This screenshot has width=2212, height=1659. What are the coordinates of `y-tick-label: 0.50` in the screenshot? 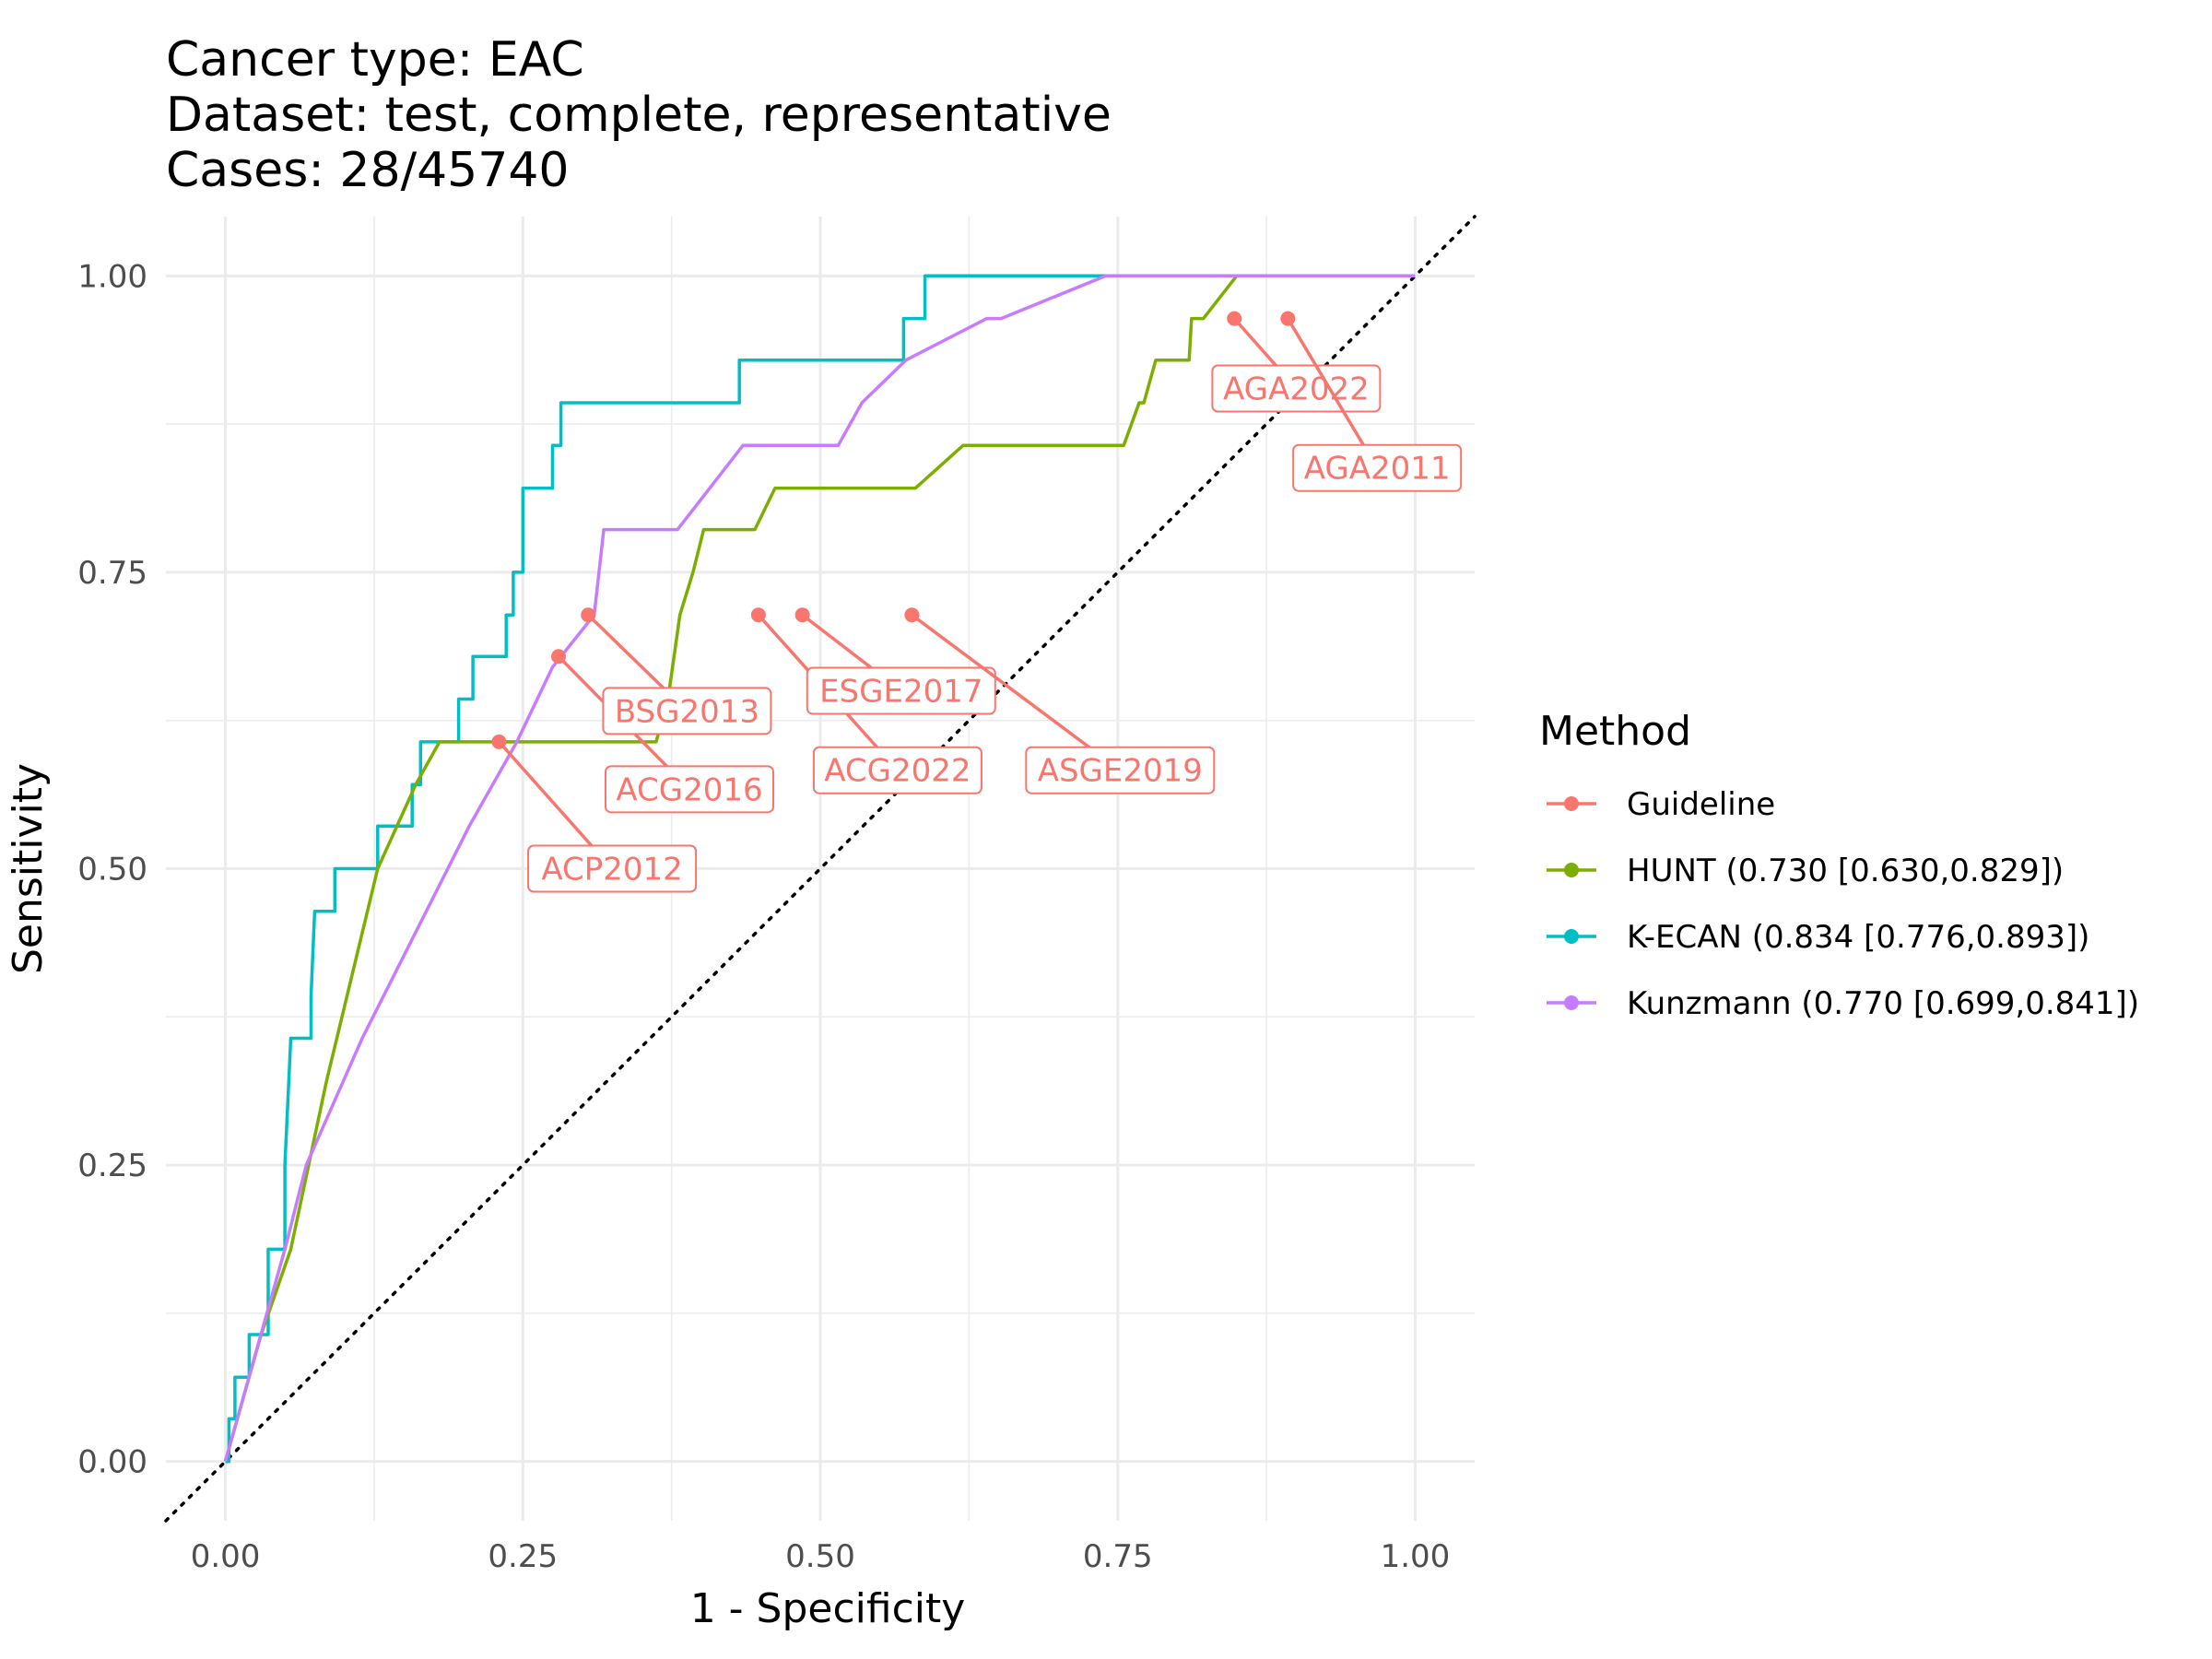 It's located at (112, 870).